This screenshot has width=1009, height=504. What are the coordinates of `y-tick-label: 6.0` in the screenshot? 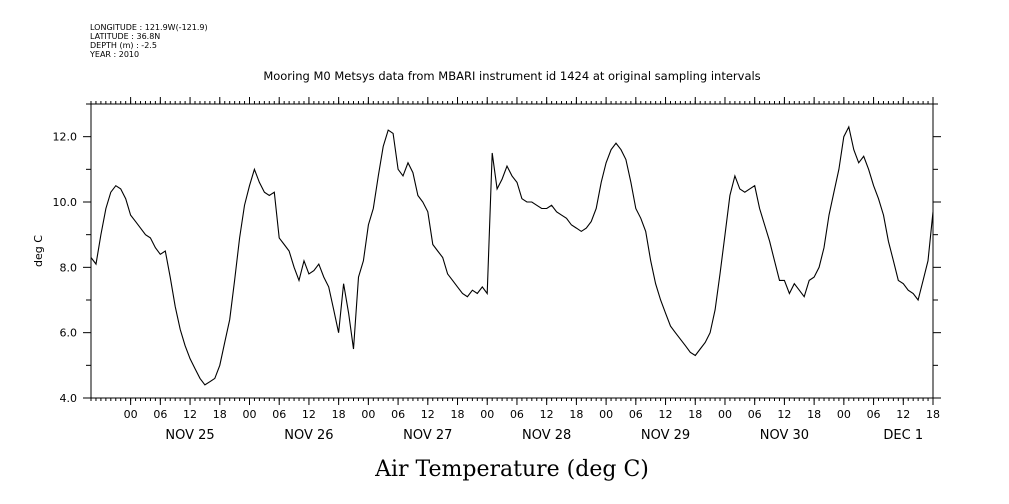 It's located at (69, 333).